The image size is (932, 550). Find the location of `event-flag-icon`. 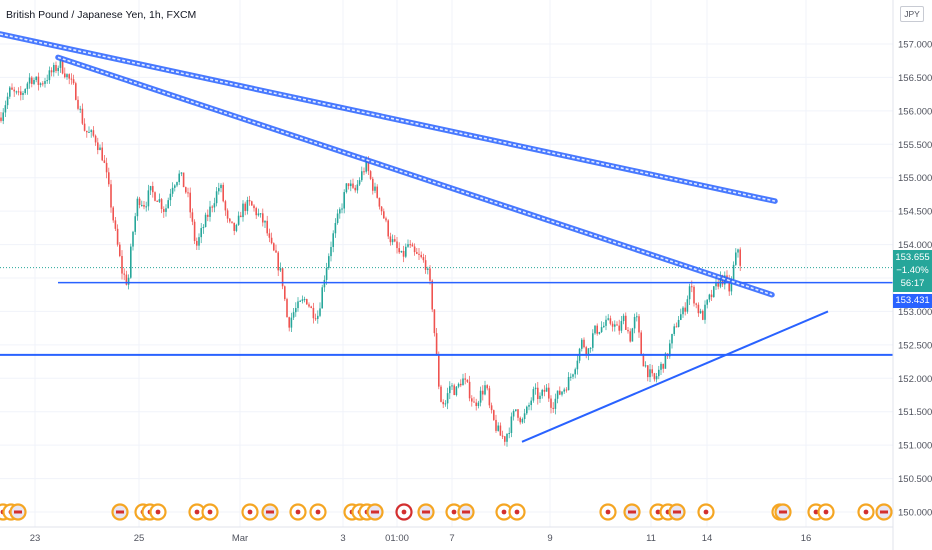

event-flag-icon is located at coordinates (632, 512).